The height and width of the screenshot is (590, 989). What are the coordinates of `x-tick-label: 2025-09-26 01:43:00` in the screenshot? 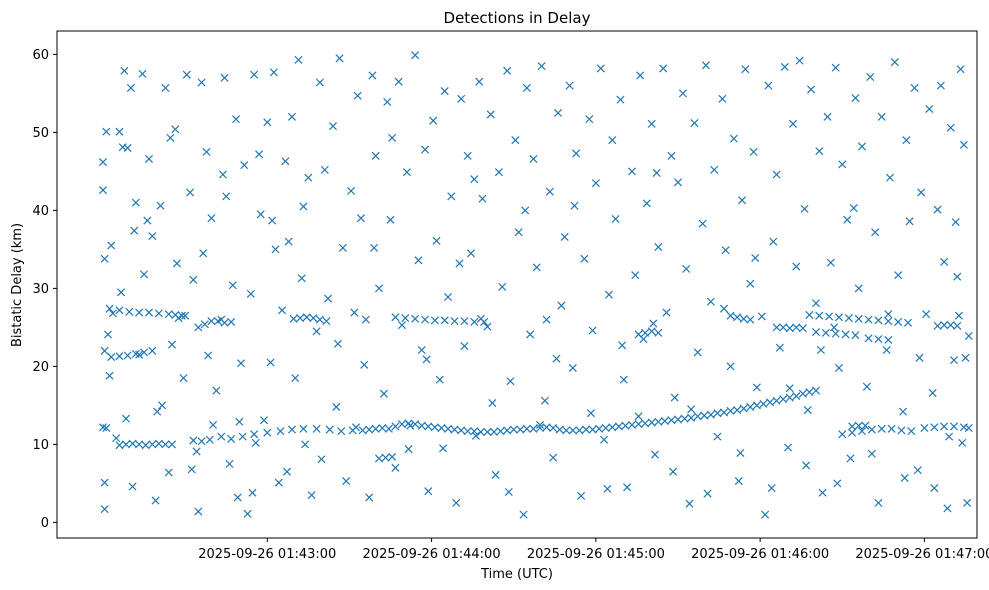 It's located at (267, 554).